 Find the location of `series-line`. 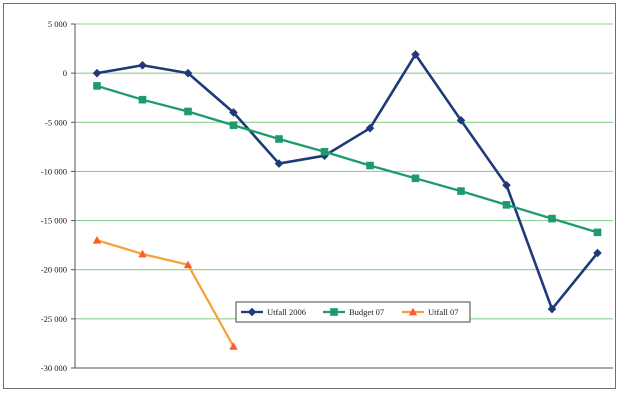

series-line is located at coordinates (165, 293).